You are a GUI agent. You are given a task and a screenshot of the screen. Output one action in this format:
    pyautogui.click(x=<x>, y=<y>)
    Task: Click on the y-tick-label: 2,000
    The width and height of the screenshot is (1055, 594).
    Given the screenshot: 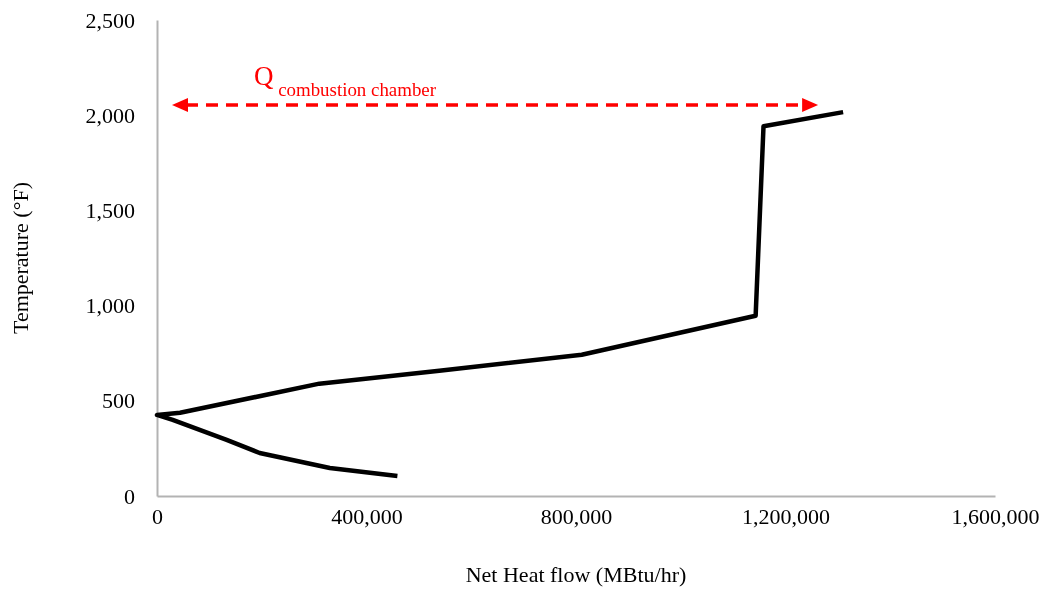 What is the action you would take?
    pyautogui.click(x=110, y=115)
    